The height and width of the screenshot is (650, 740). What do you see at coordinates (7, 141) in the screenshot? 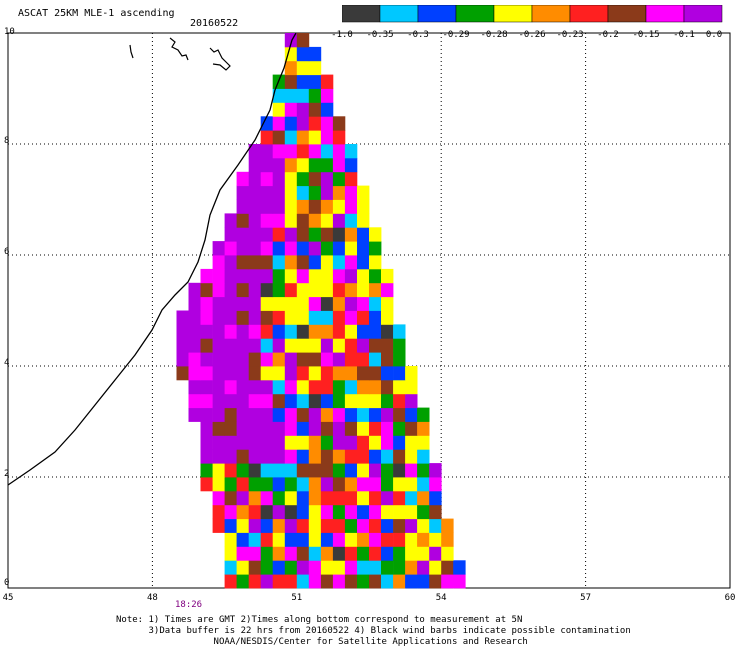
I see `lat-tick-label: 8` at bounding box center [7, 141].